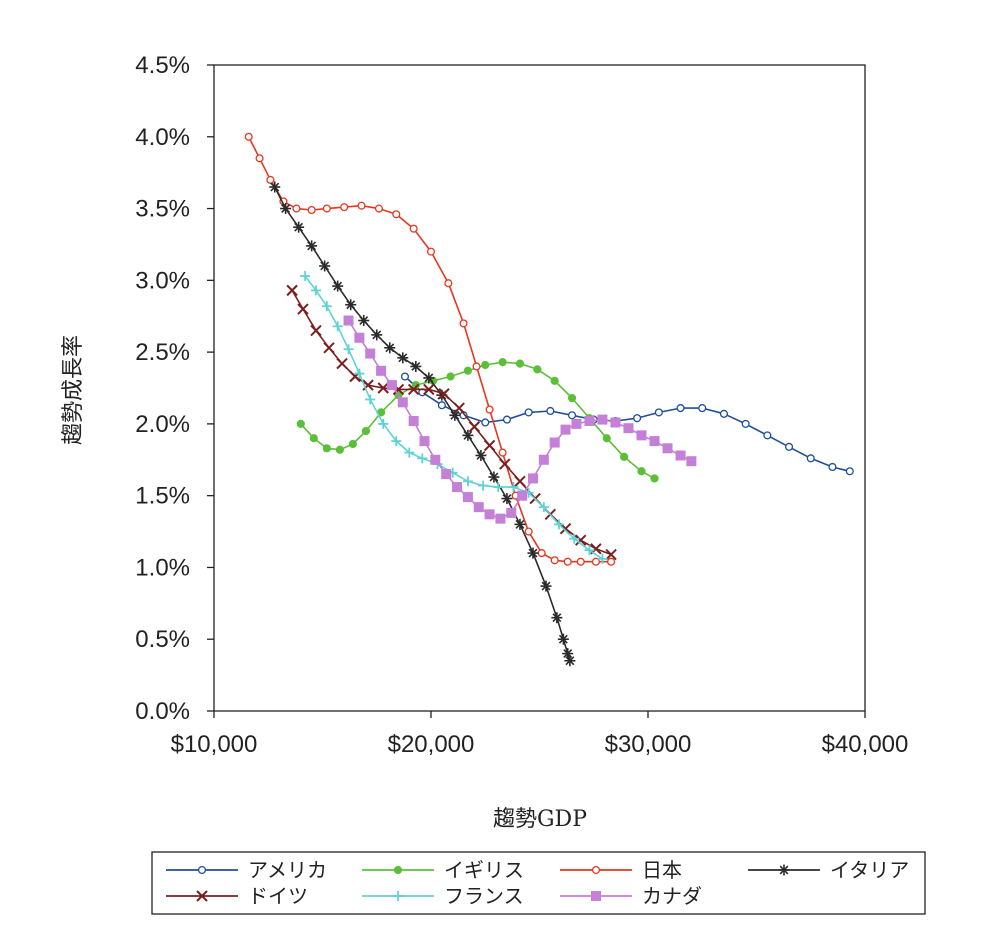 This screenshot has width=993, height=933. I want to click on legend-label: イギリス, so click(484, 870).